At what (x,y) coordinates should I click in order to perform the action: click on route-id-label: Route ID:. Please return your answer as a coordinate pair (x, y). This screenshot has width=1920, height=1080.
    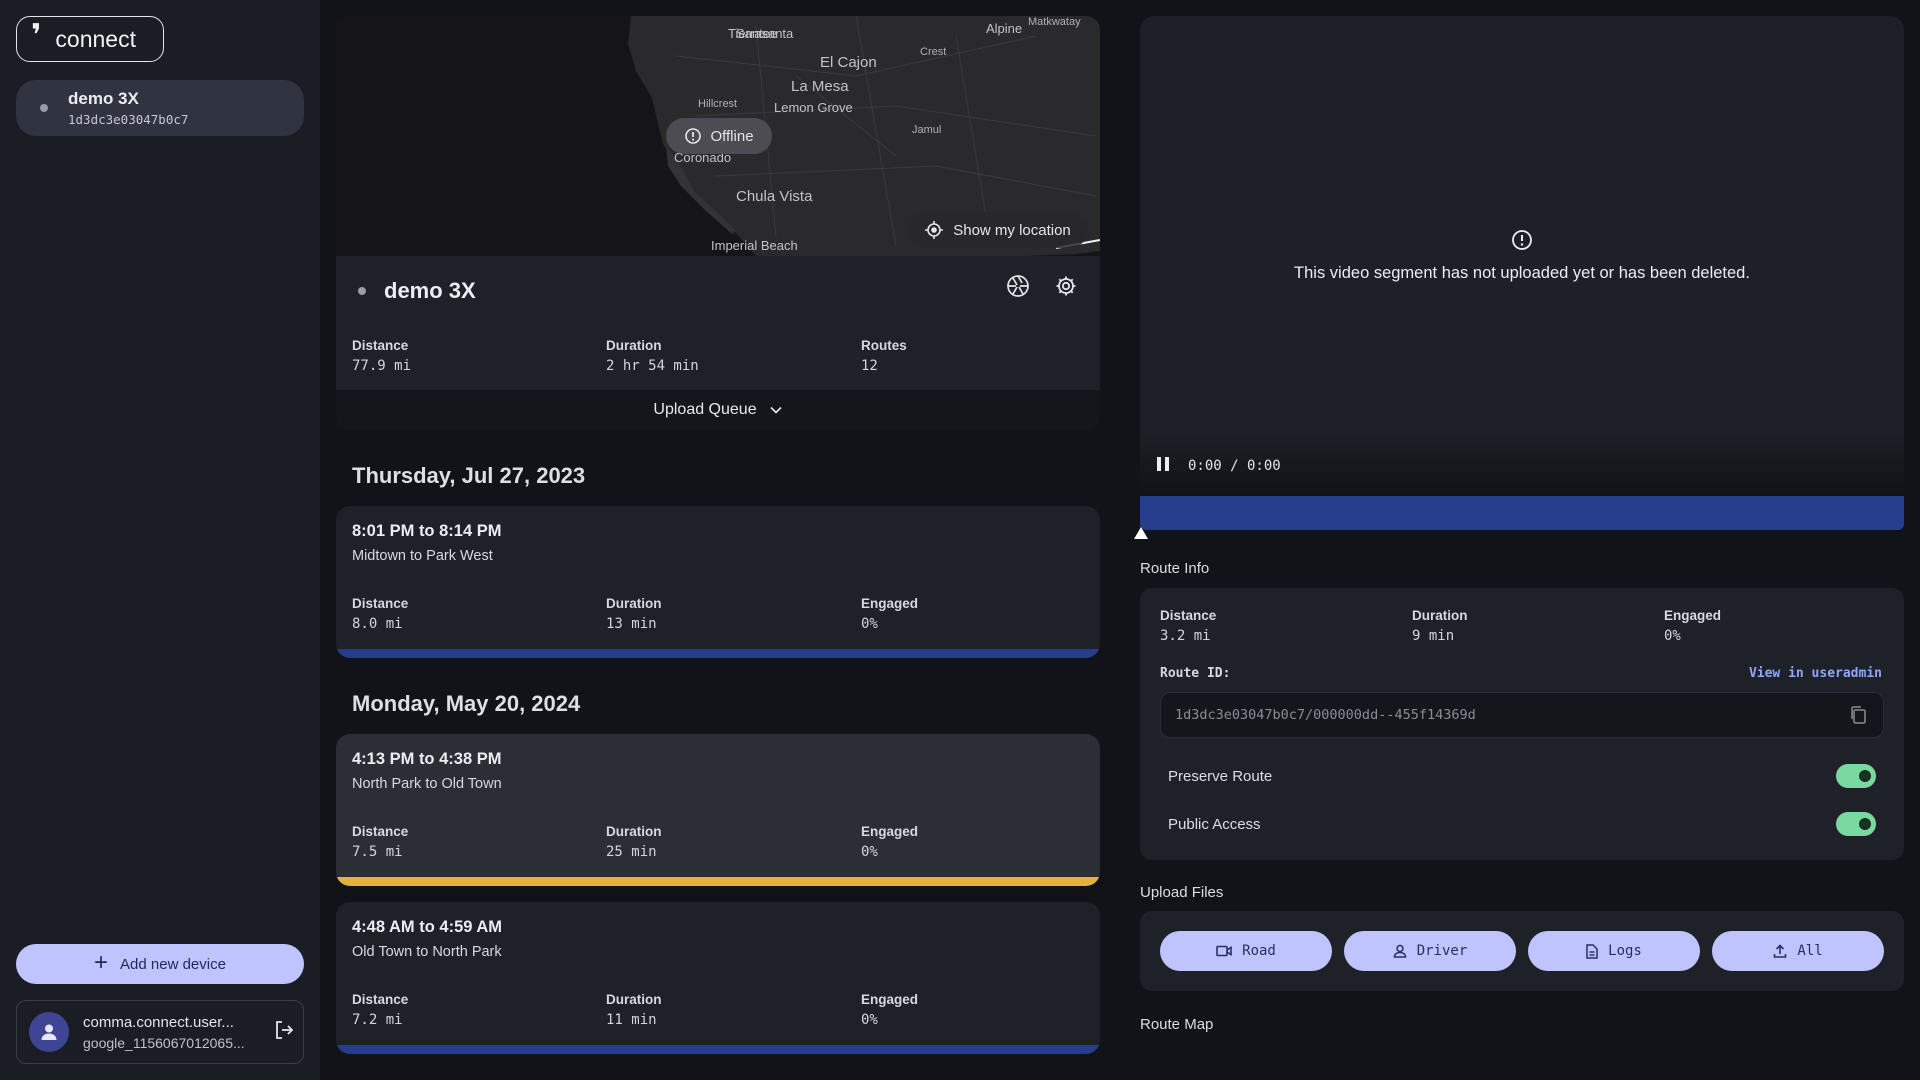
    Looking at the image, I should click on (1195, 673).